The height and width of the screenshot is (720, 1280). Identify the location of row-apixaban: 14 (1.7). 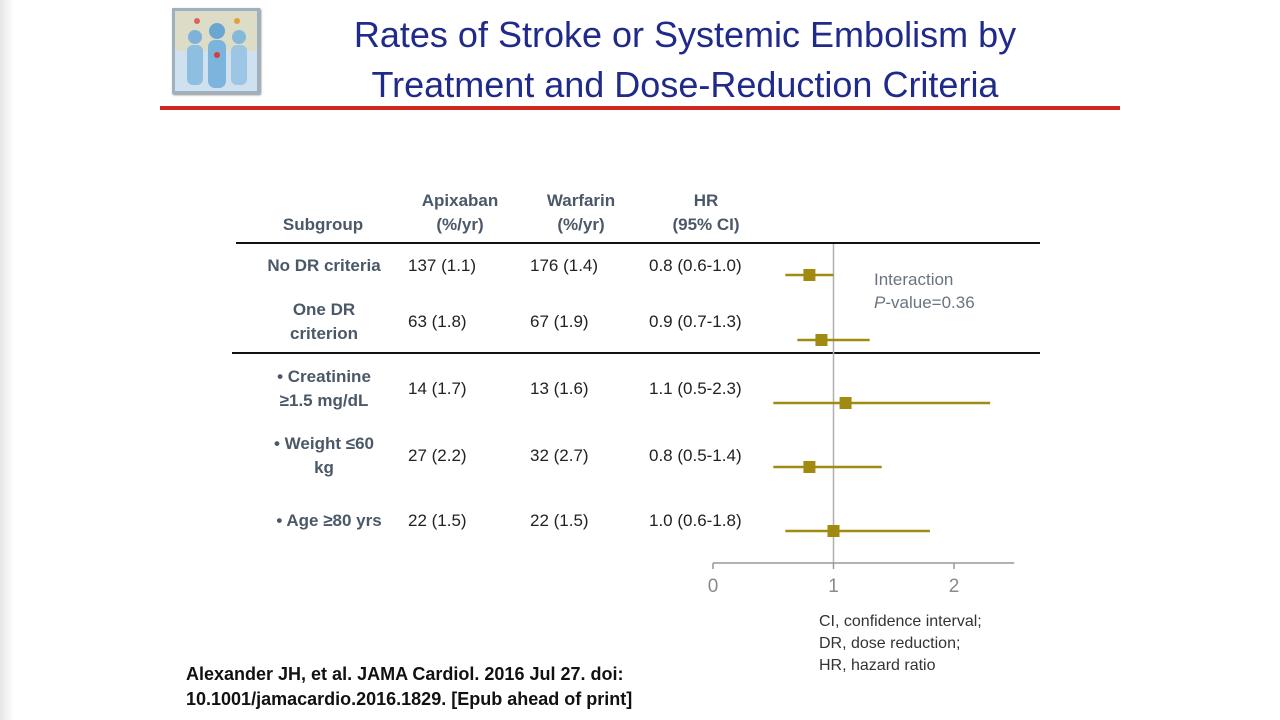
(437, 388).